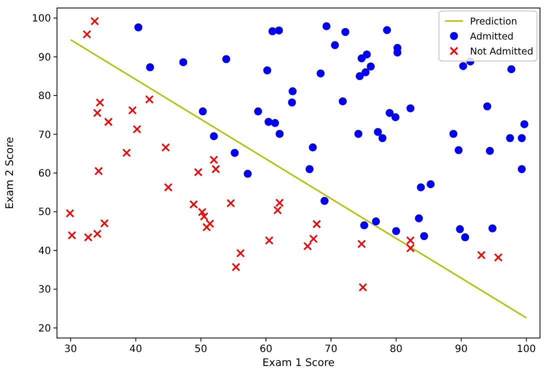  Describe the element at coordinates (71, 349) in the screenshot. I see `x-tick-label: 30` at that location.